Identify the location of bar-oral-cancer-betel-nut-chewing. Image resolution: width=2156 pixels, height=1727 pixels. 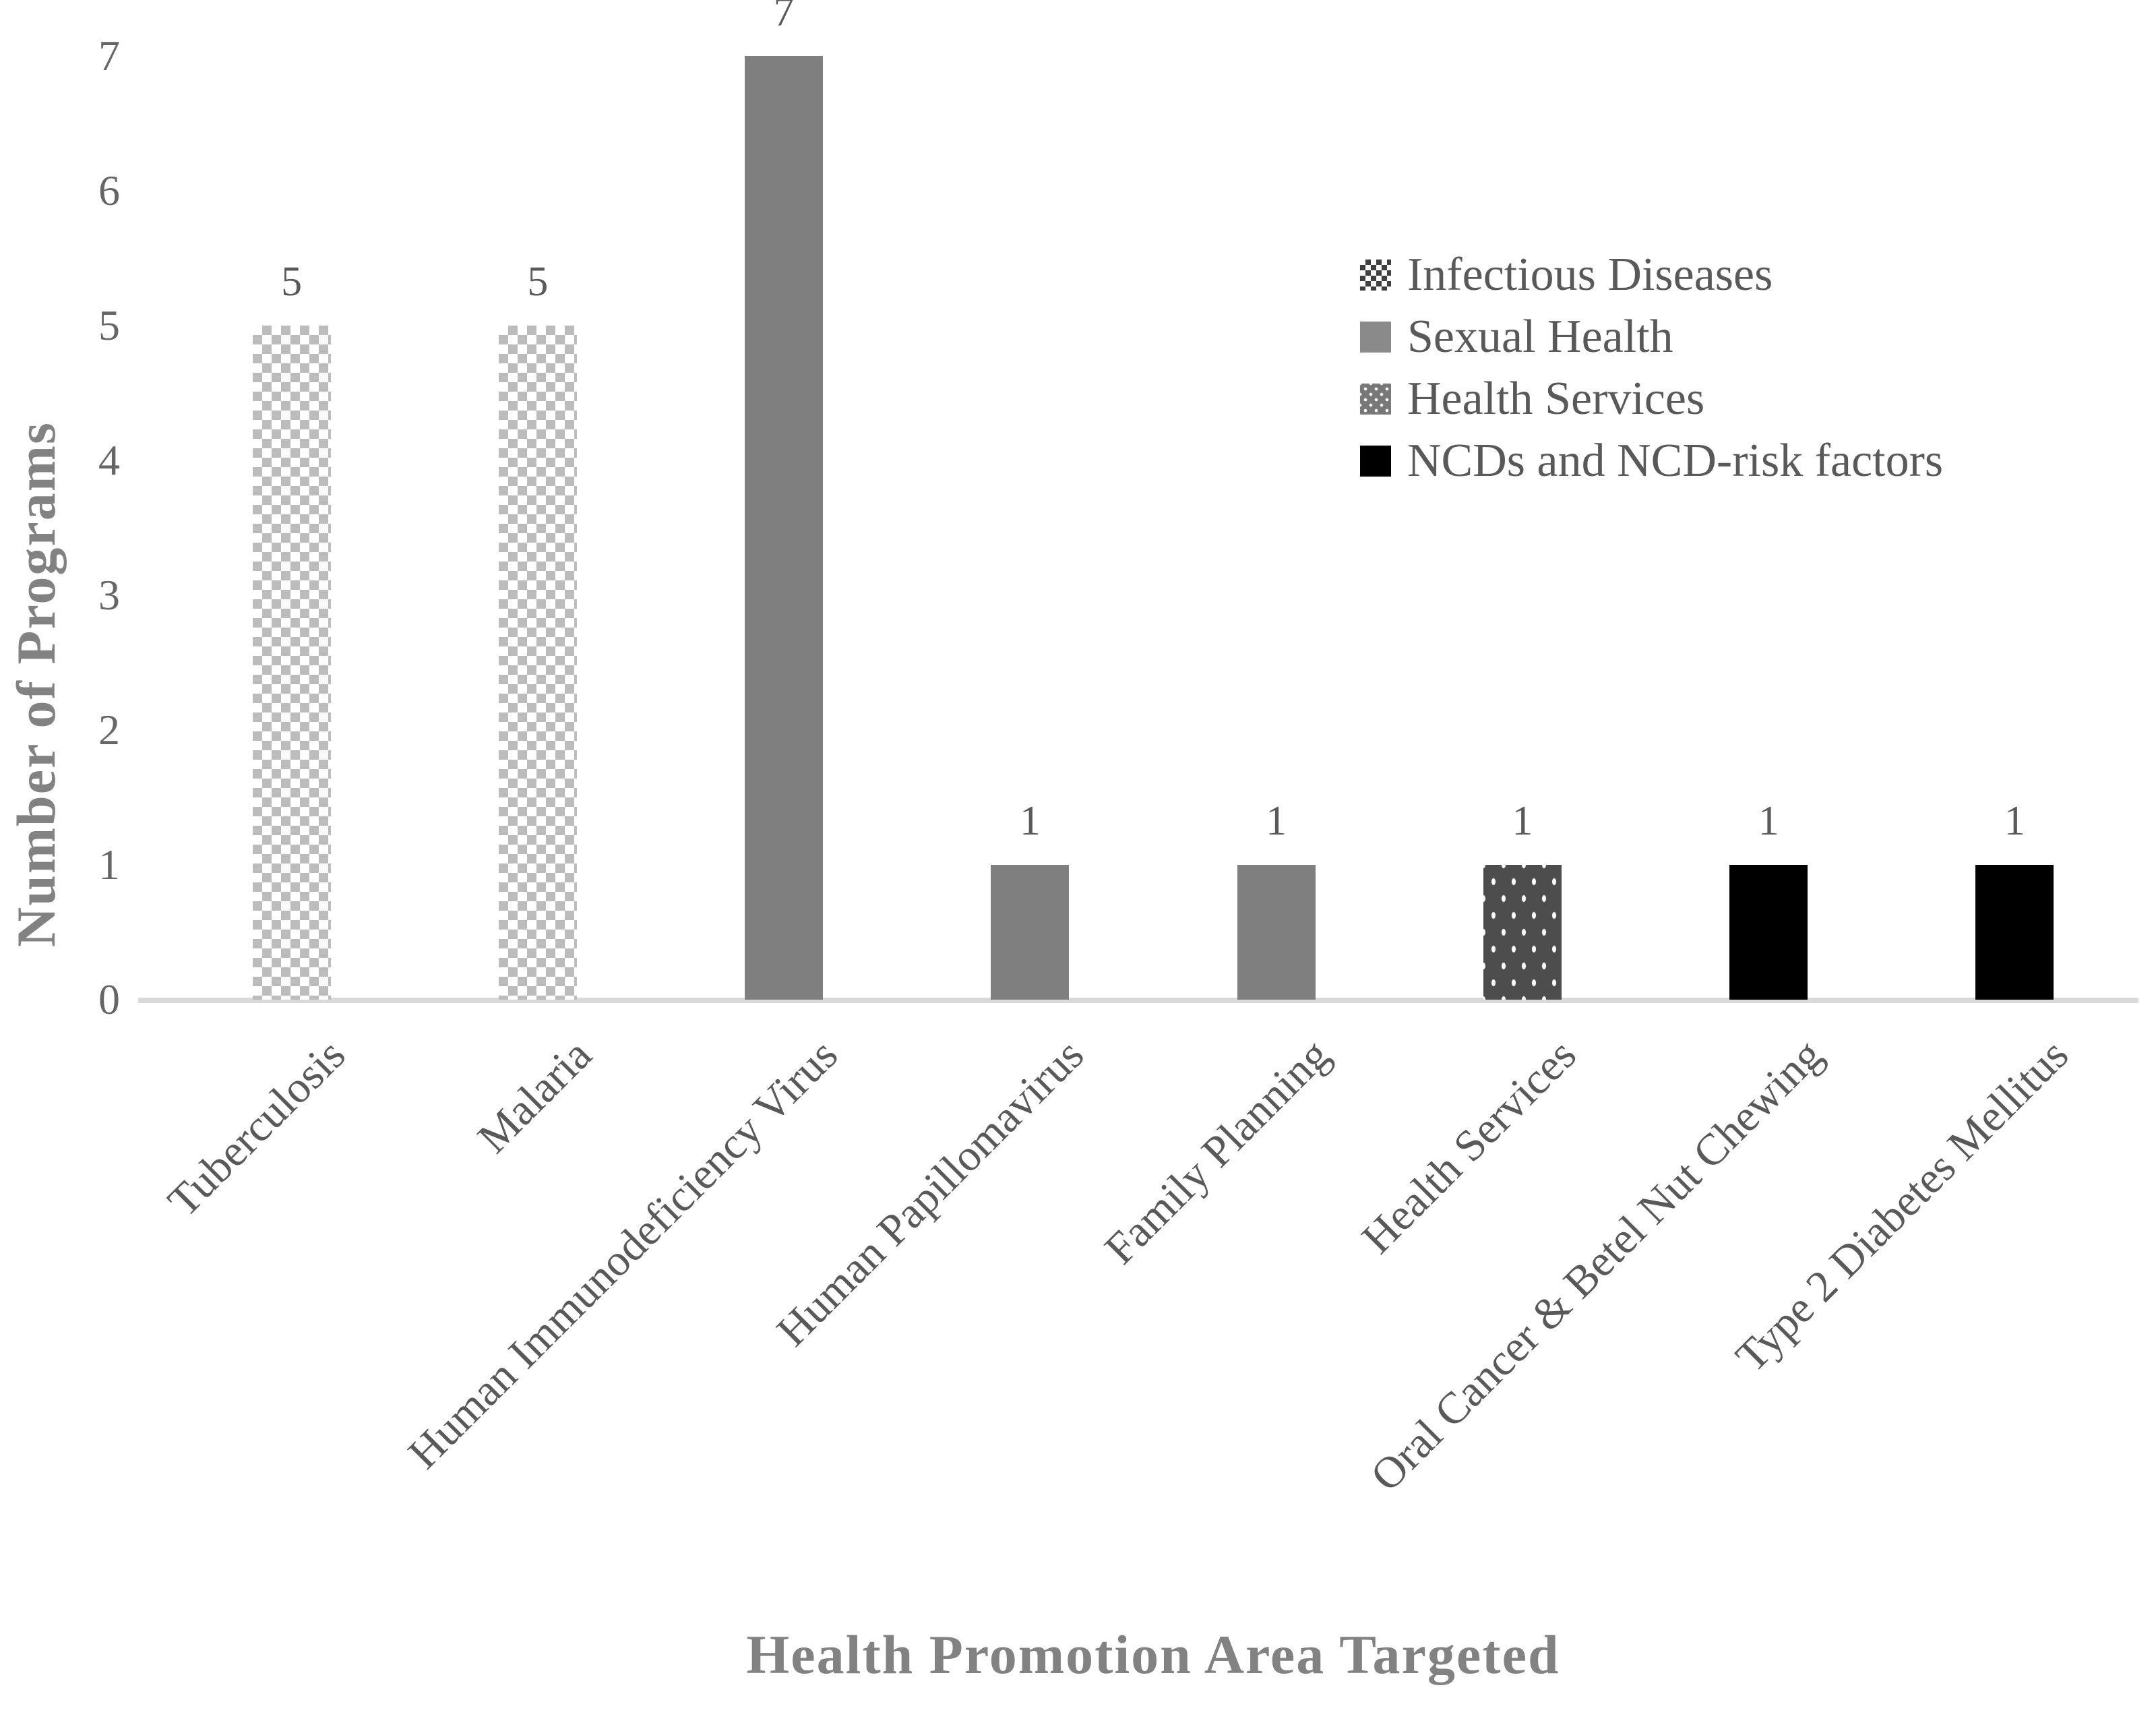
(1768, 932).